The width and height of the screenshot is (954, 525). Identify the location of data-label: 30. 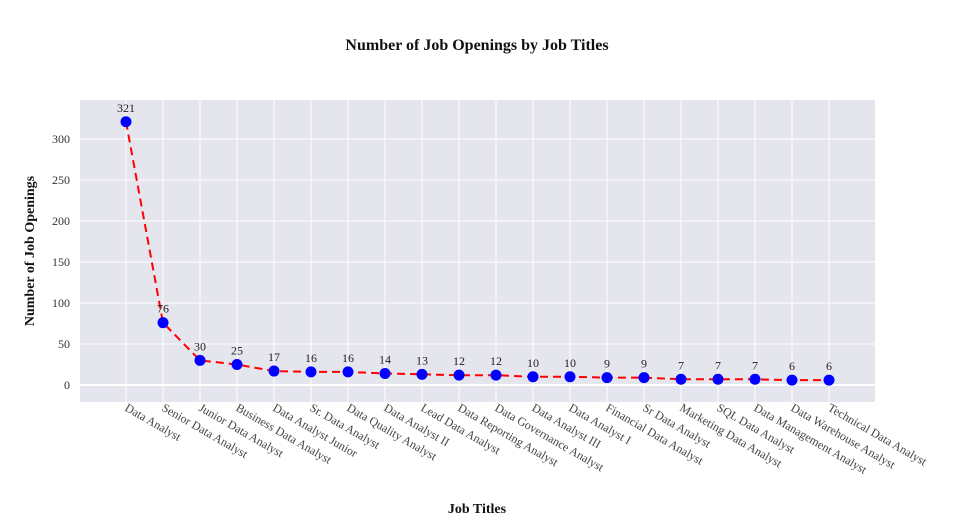
(200, 346).